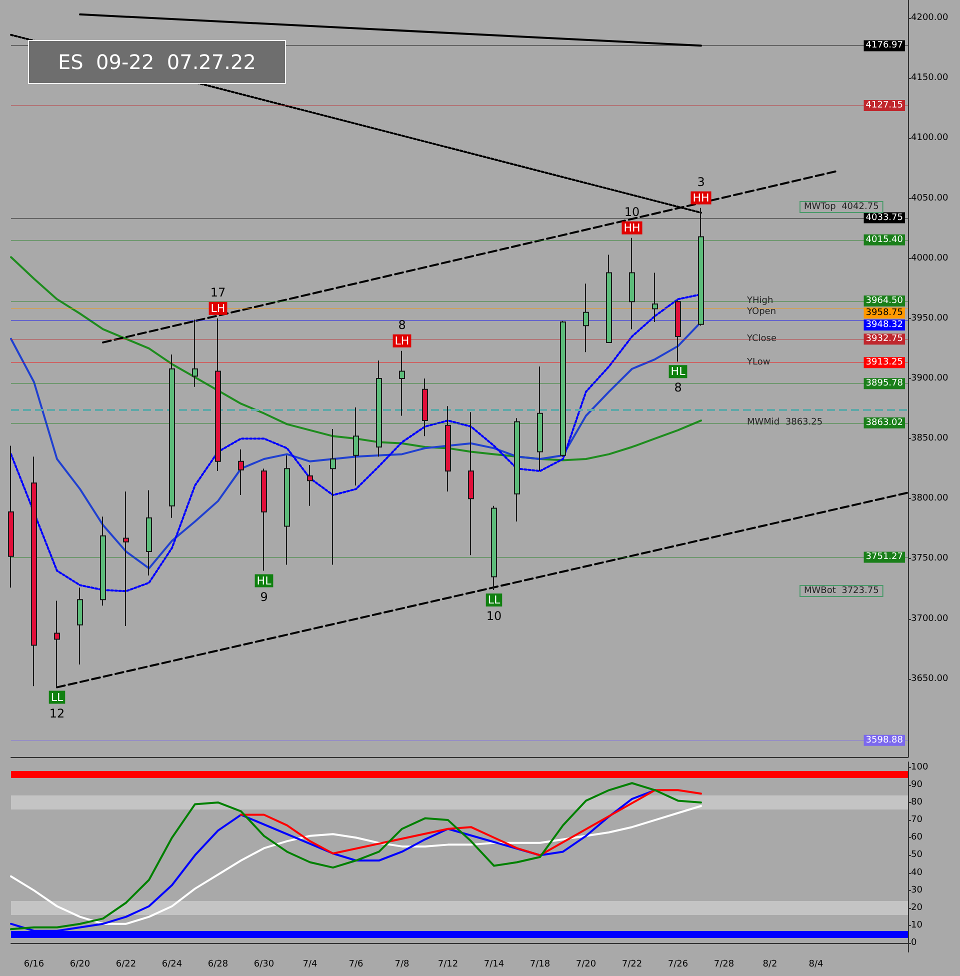  Describe the element at coordinates (264, 965) in the screenshot. I see `x-tick-label: 6/30` at that location.